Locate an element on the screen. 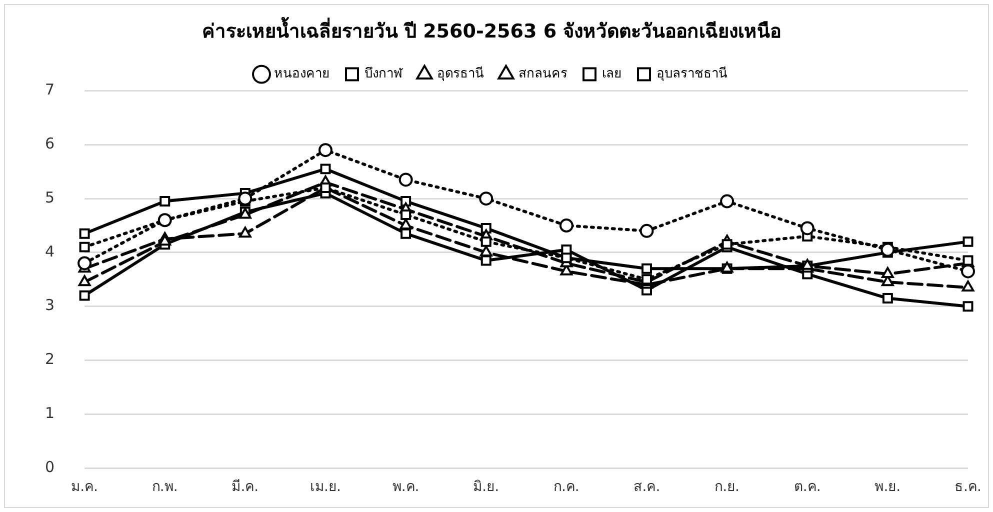 Image resolution: width=993 pixels, height=512 pixels. legend-label: หนองคาย is located at coordinates (302, 74).